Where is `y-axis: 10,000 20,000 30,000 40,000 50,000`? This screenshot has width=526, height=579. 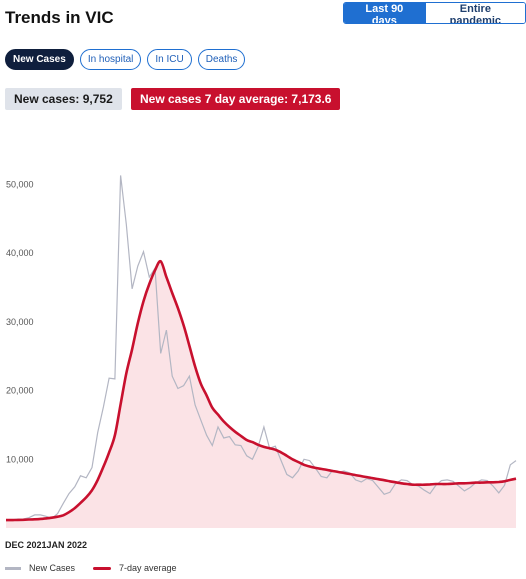
y-axis: 10,000 20,000 30,000 40,000 50,000 is located at coordinates (20, 321).